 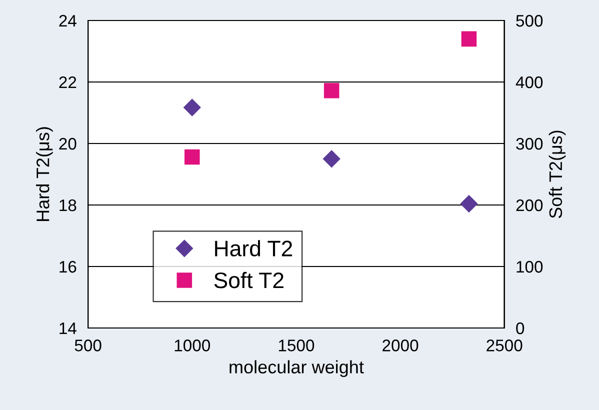 I want to click on y2-tick-label: 100, so click(x=529, y=266).